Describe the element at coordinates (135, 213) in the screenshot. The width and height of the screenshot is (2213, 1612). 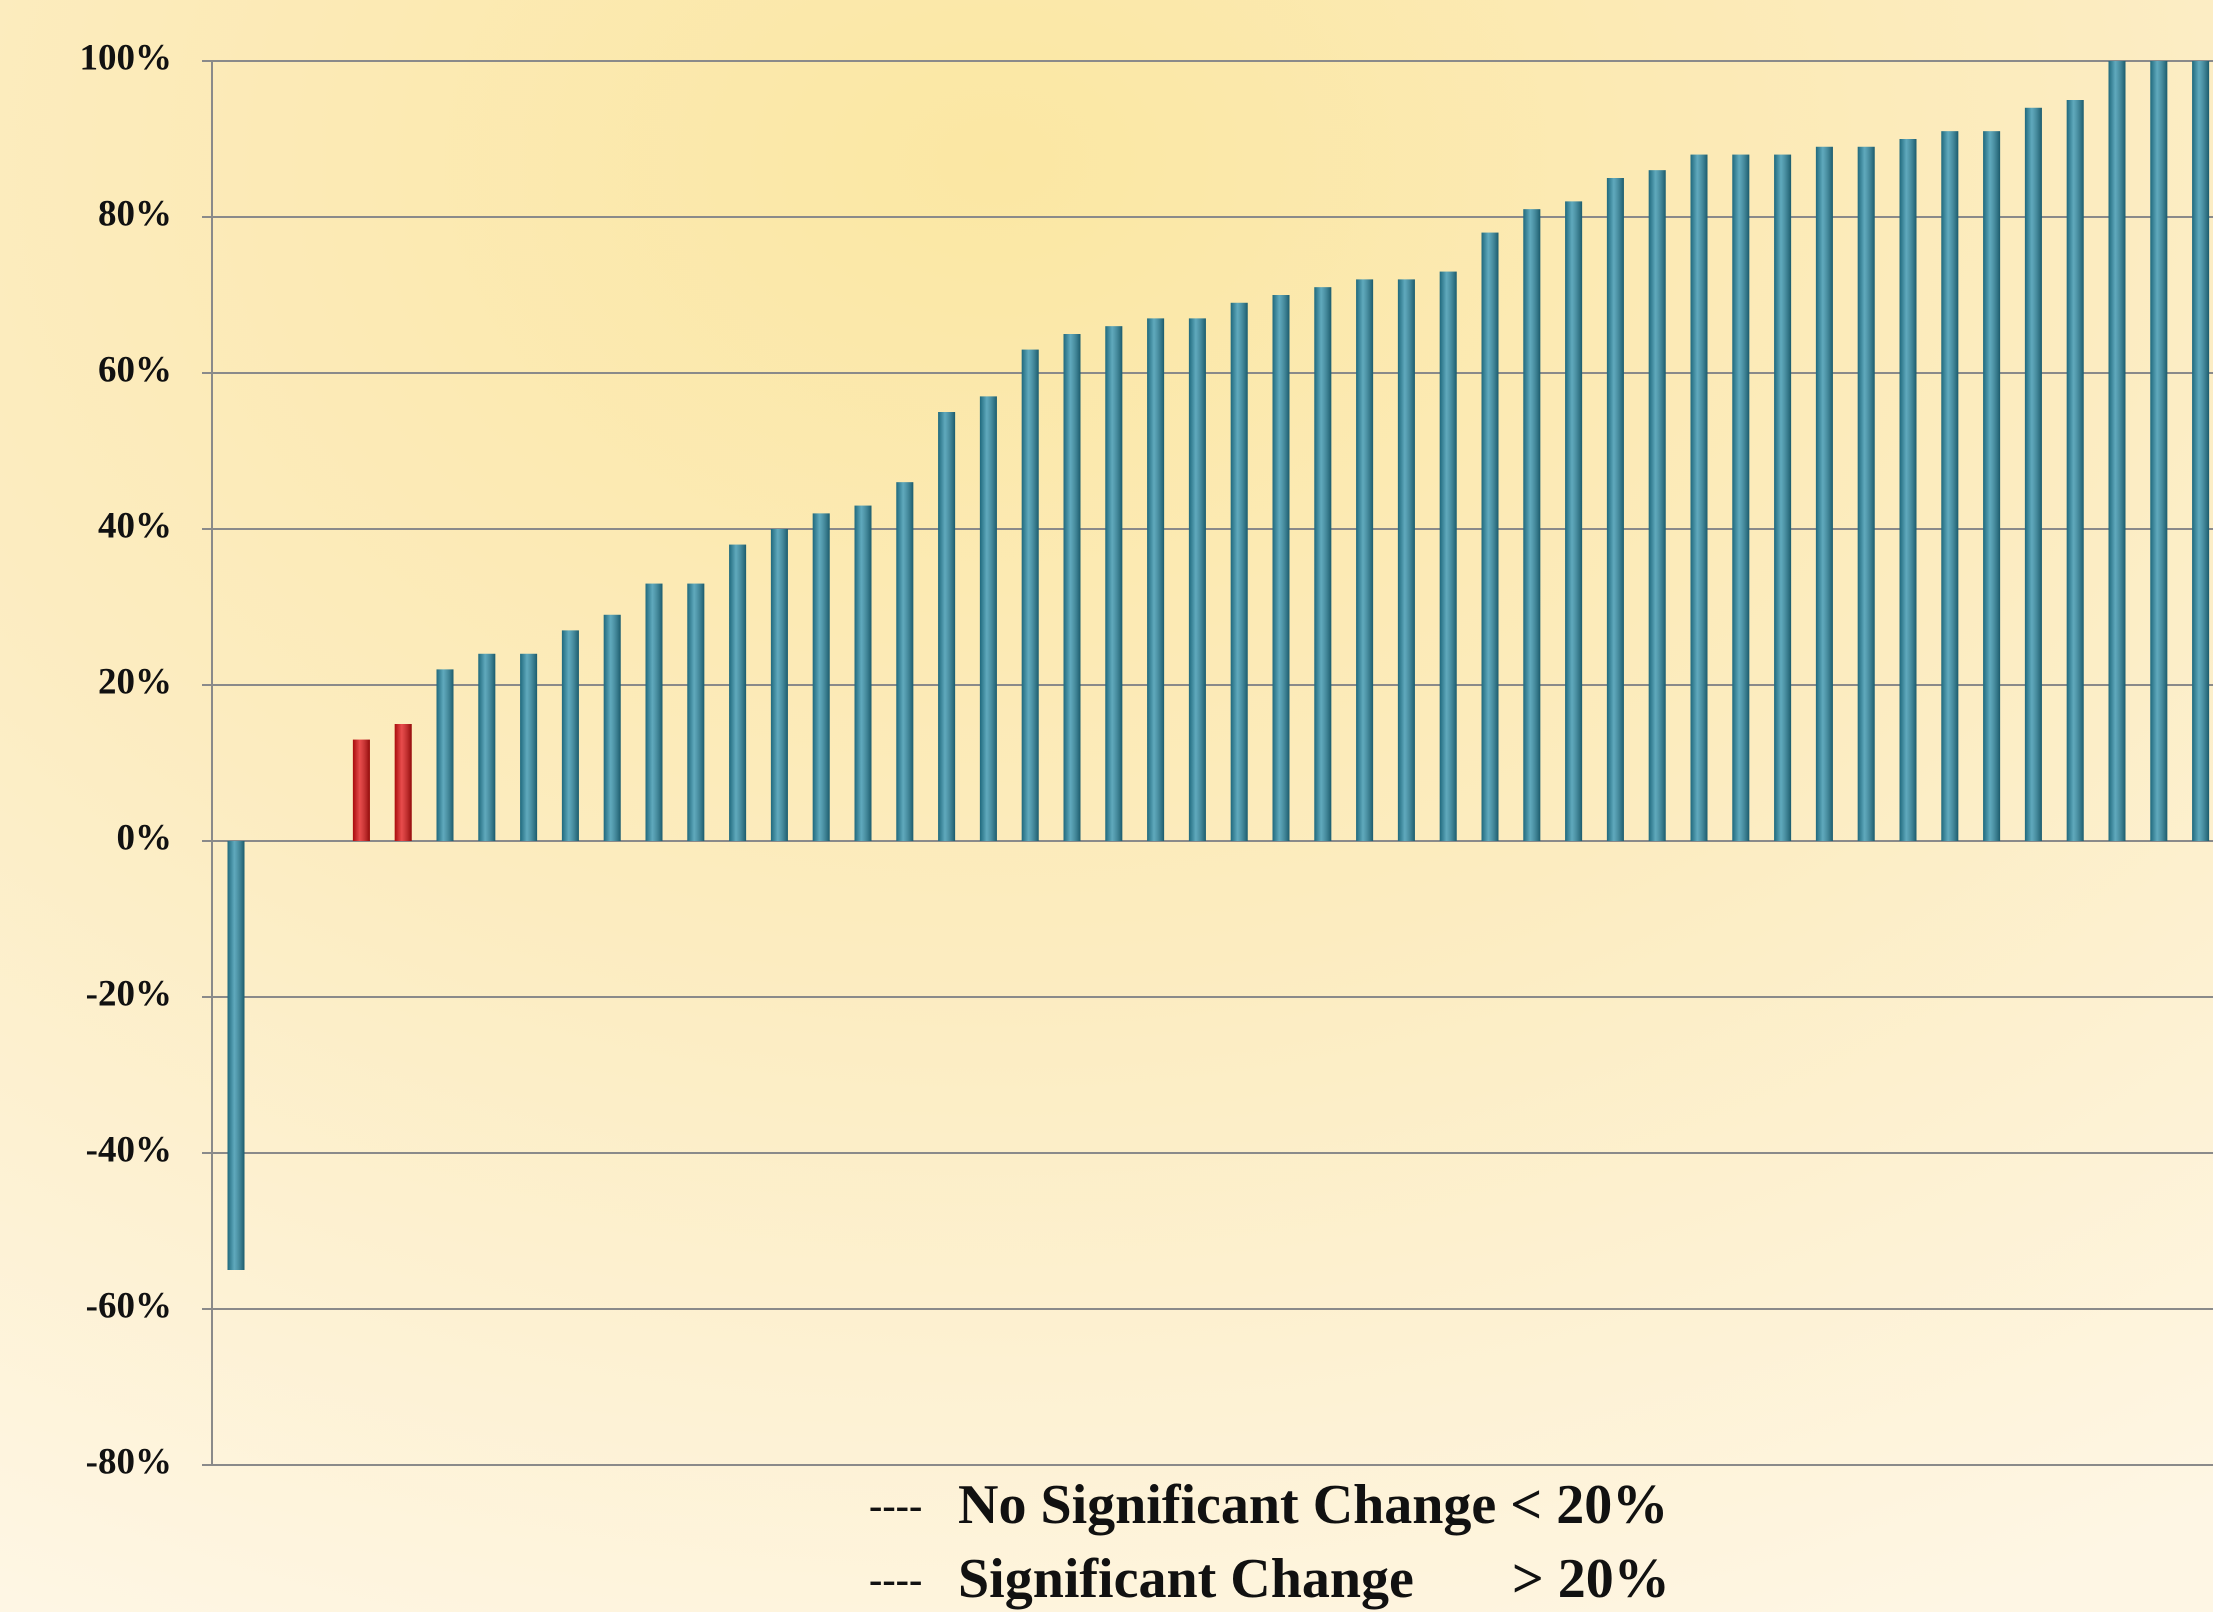
I see `y-tick-label: 80%` at that location.